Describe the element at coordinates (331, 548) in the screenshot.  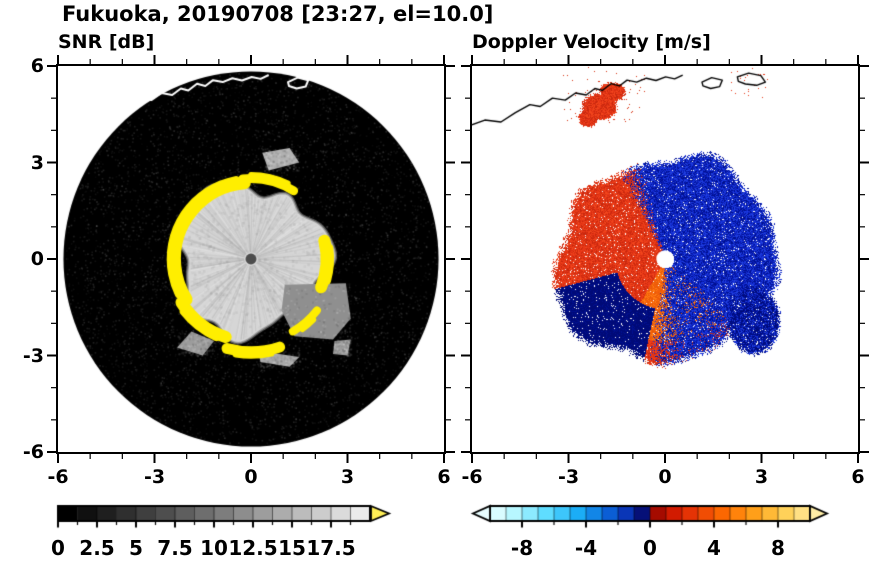
I see `snr-colorbar-tick-label: 17.5` at that location.